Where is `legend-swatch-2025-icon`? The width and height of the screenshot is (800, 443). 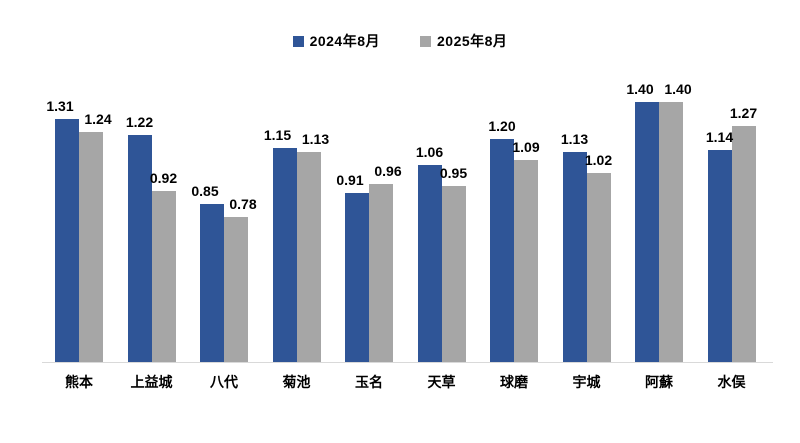
legend-swatch-2025-icon is located at coordinates (425, 41).